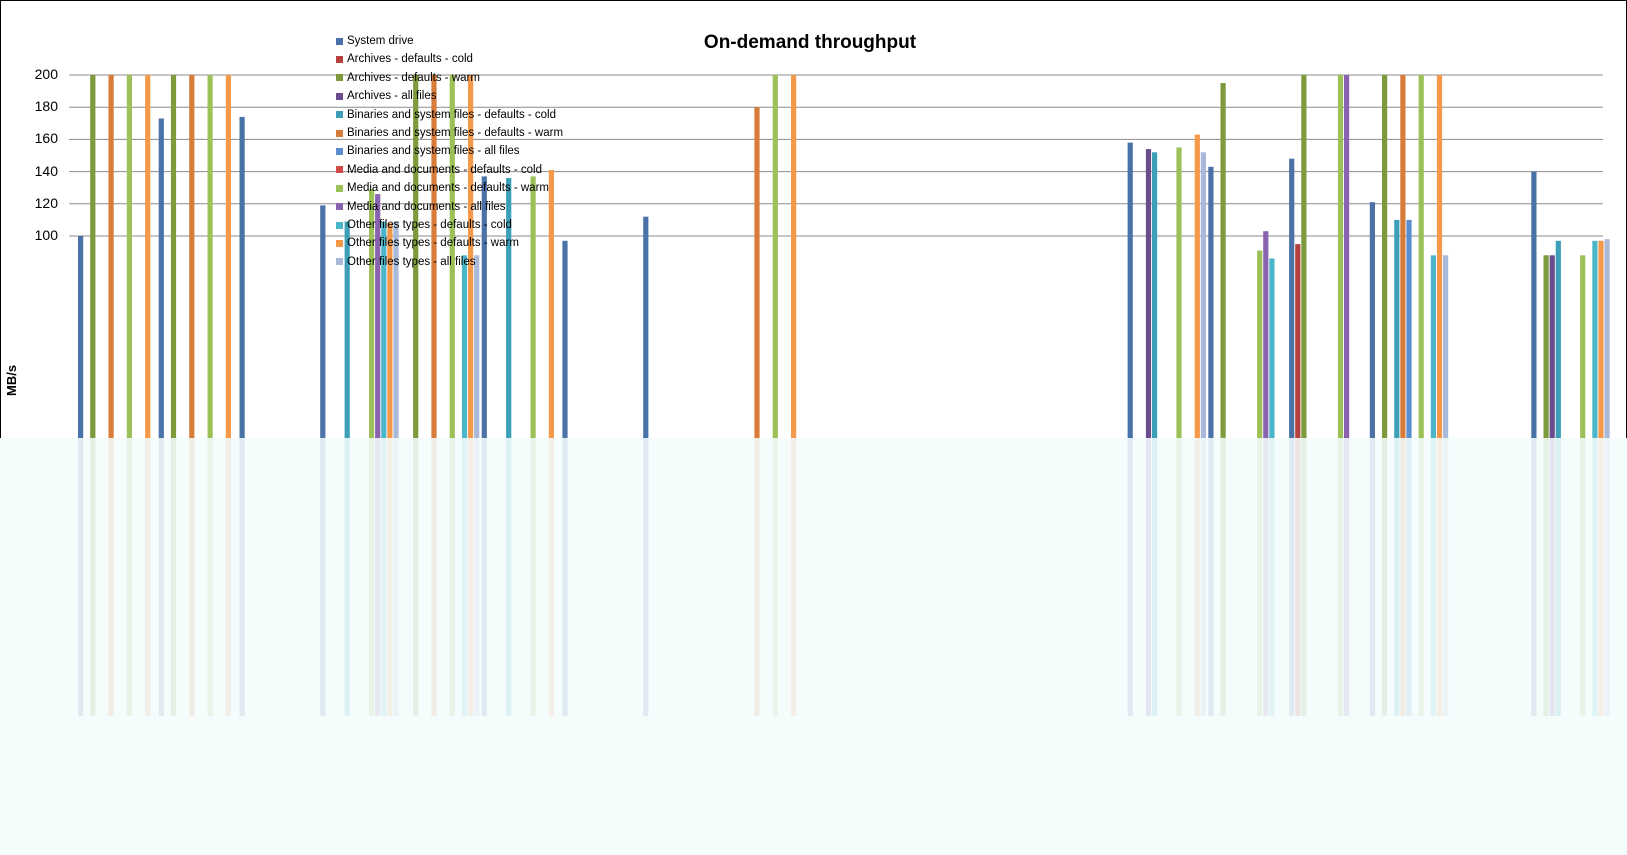 This screenshot has height=855, width=1627. I want to click on legend-label: Other files types - all files, so click(411, 261).